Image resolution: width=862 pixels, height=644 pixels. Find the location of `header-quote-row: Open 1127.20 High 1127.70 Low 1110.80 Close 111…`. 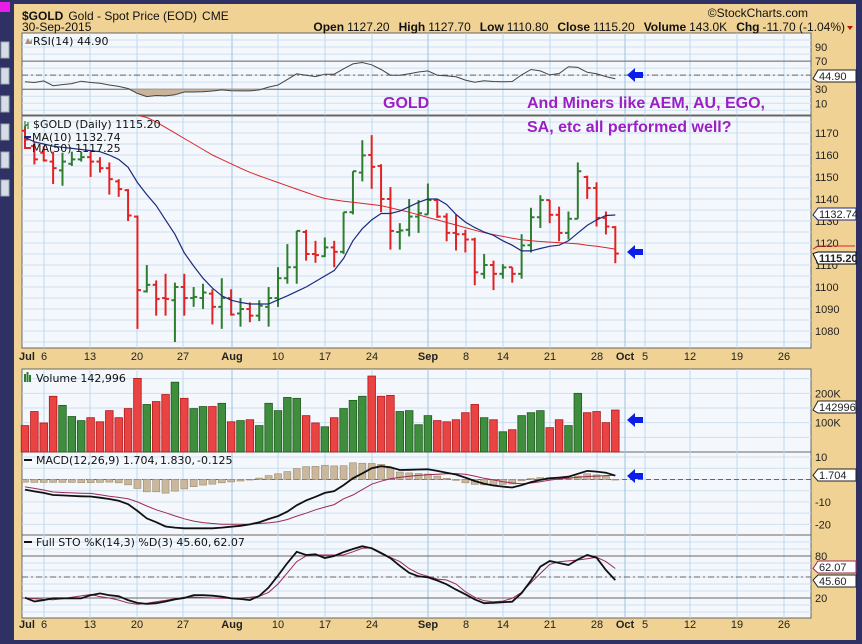

header-quote-row: Open 1127.20 High 1127.70 Low 1110.80 Close 111… is located at coordinates (579, 27).